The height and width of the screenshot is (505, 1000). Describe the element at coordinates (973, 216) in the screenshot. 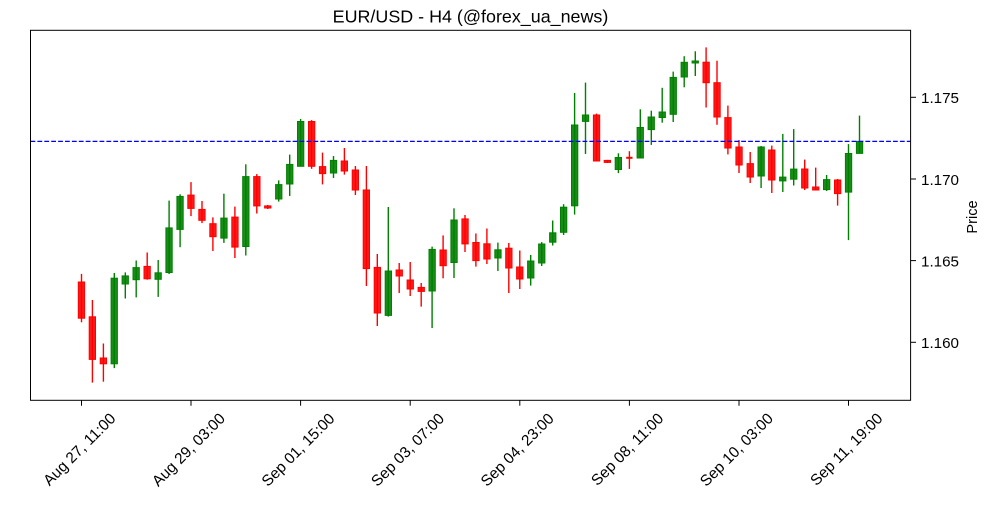

I see `svg-text: Price` at that location.